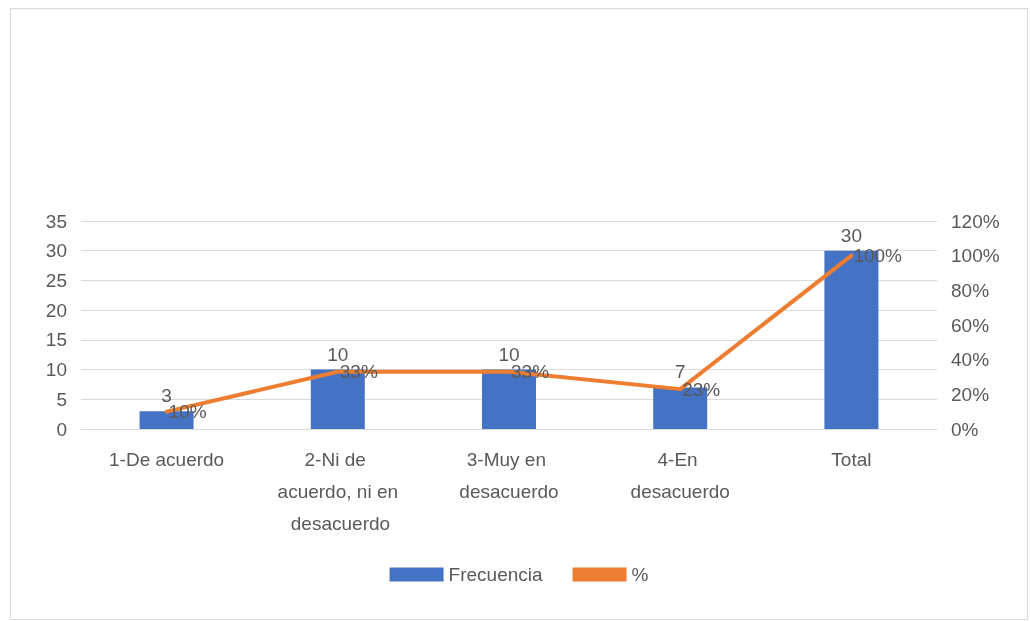 The height and width of the screenshot is (621, 1030). I want to click on y-tick-label: 25, so click(56, 280).